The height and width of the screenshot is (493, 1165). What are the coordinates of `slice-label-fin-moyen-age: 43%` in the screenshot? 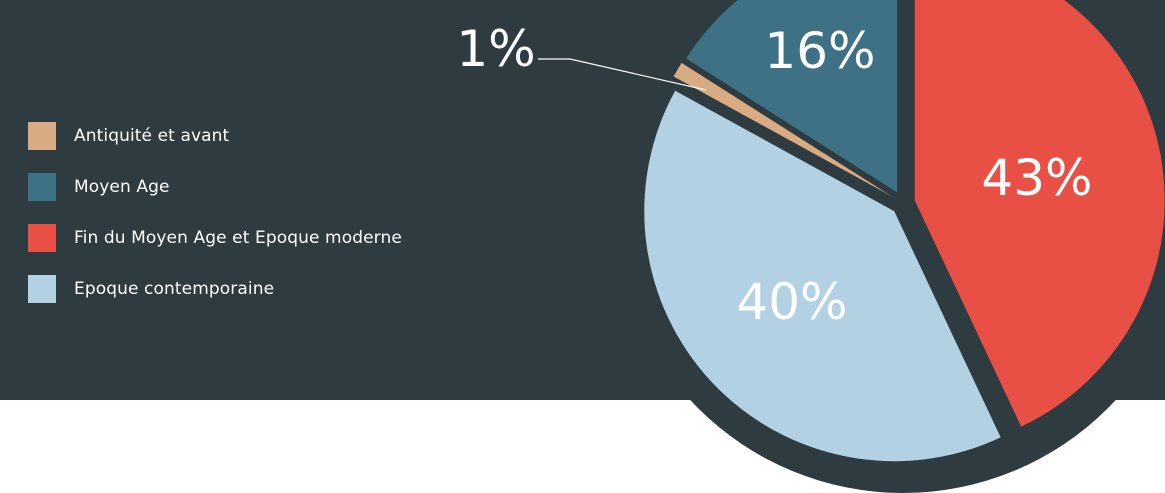 It's located at (1036, 178).